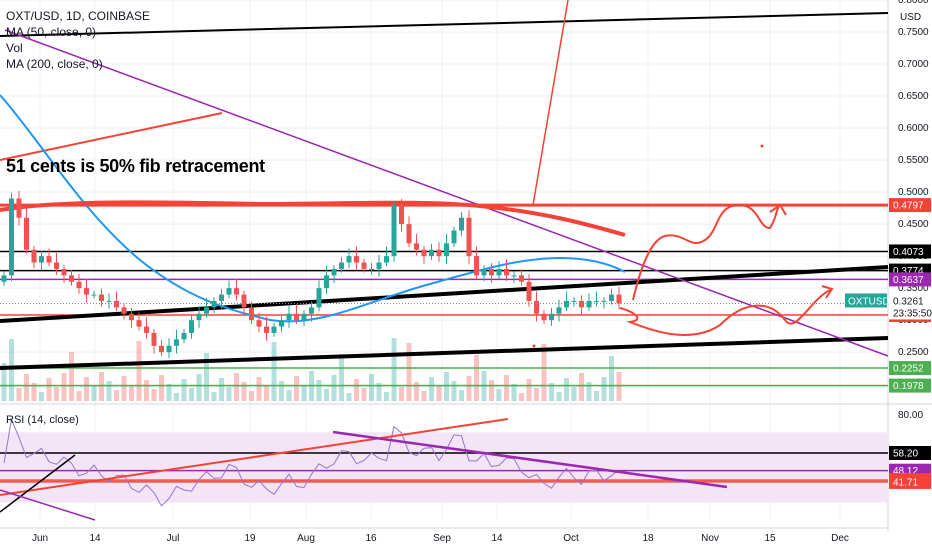 The image size is (932, 550). Describe the element at coordinates (313, 218) in the screenshot. I see `ma200-line` at that location.